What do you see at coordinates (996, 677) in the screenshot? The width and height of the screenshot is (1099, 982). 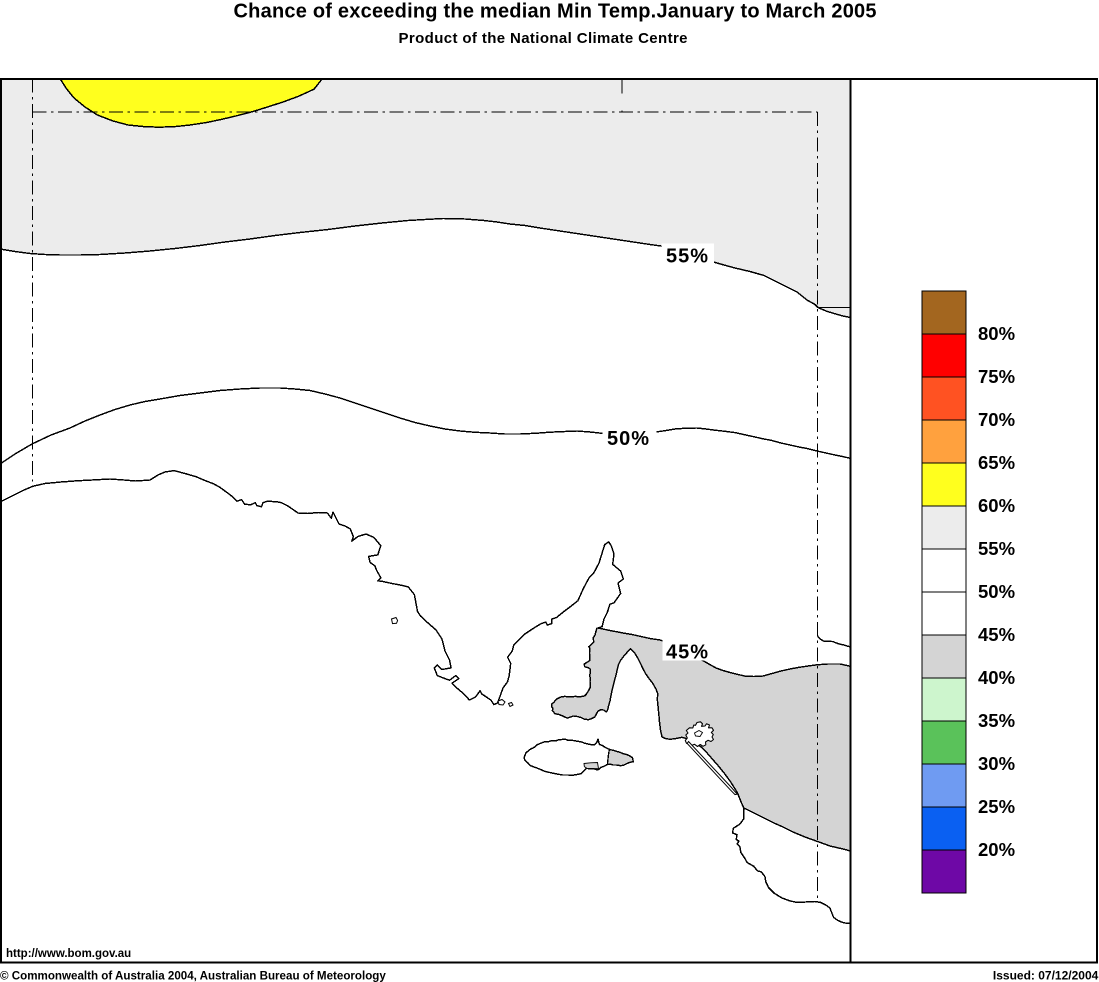 I see `svg-text: 40%` at bounding box center [996, 677].